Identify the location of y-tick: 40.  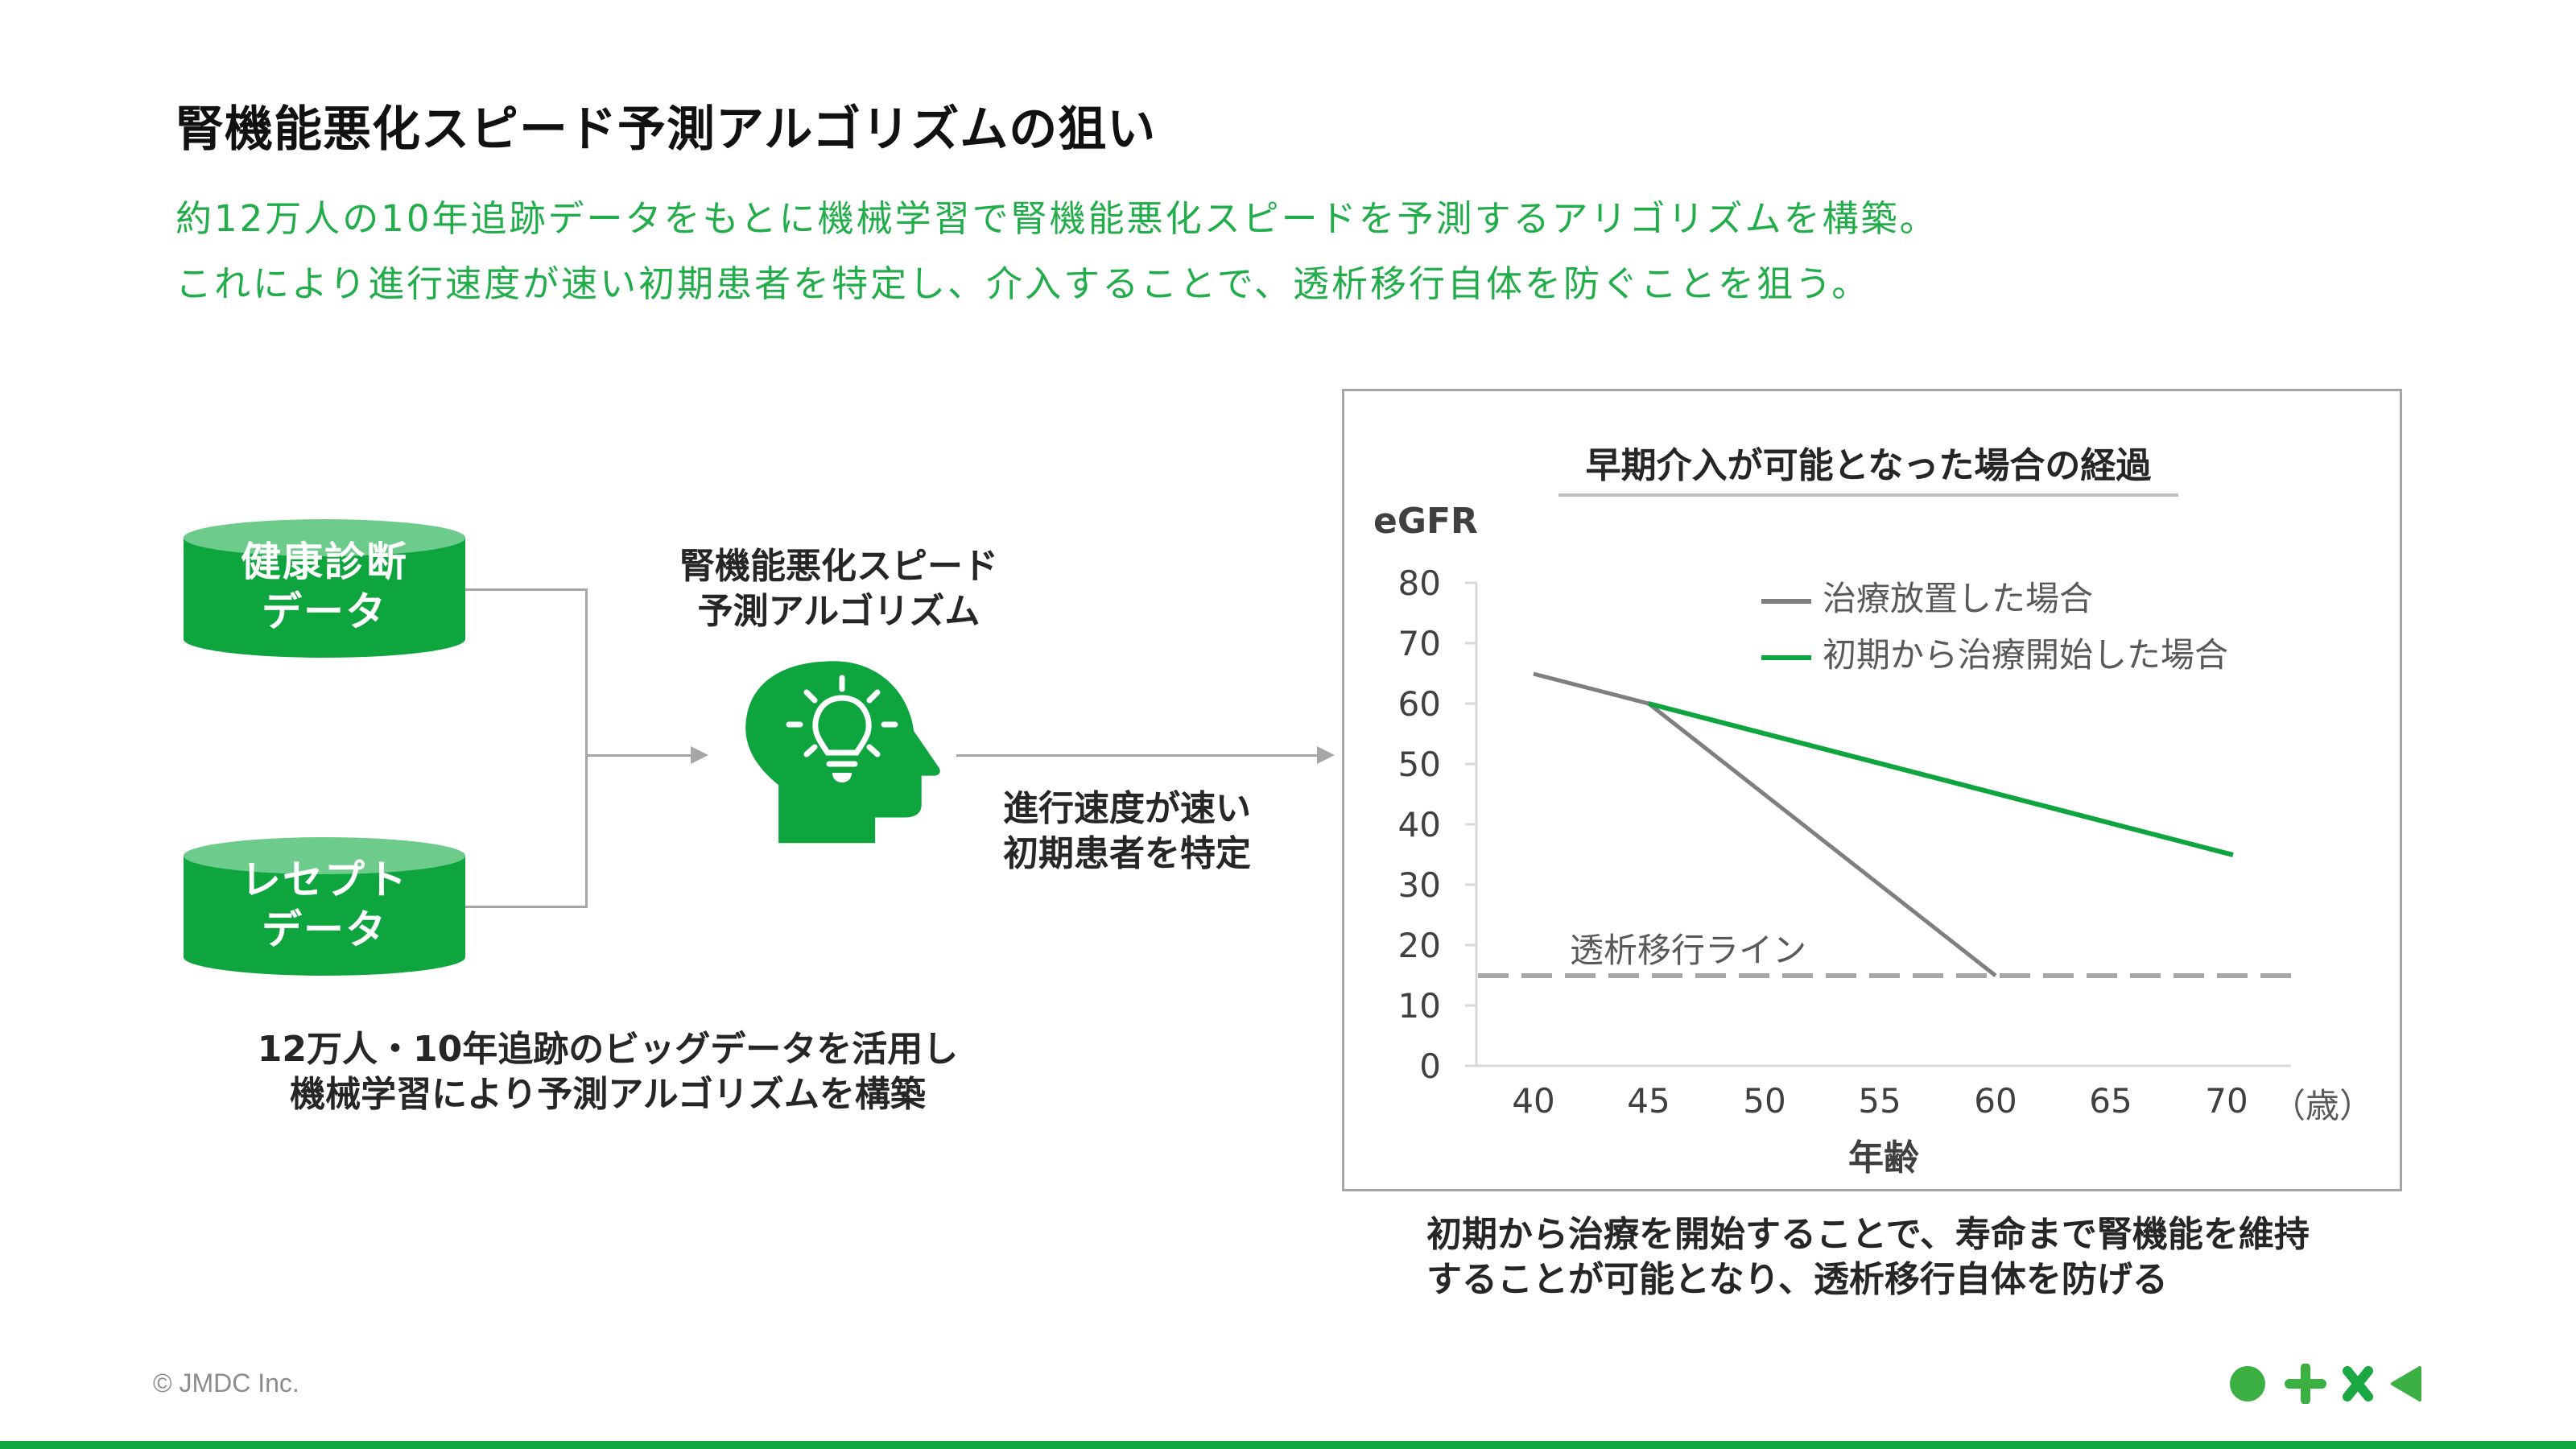
(1419, 824).